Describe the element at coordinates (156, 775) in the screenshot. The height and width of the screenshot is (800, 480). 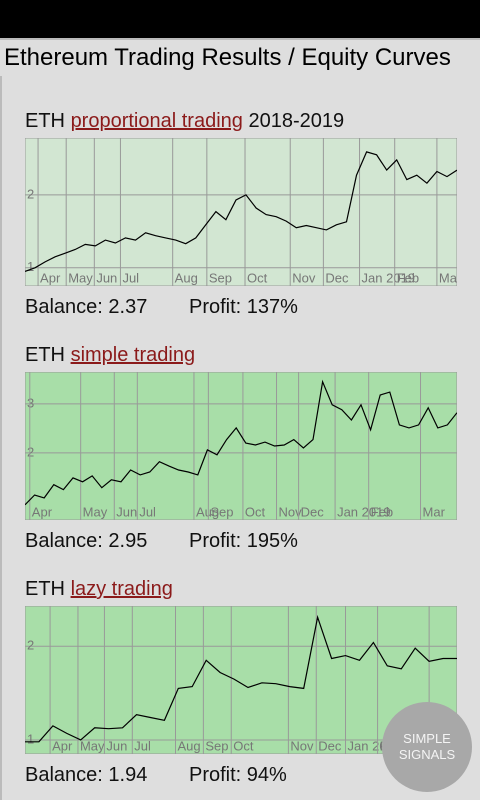
I see `stats: Balance: 1.94 Profit: 94%` at that location.